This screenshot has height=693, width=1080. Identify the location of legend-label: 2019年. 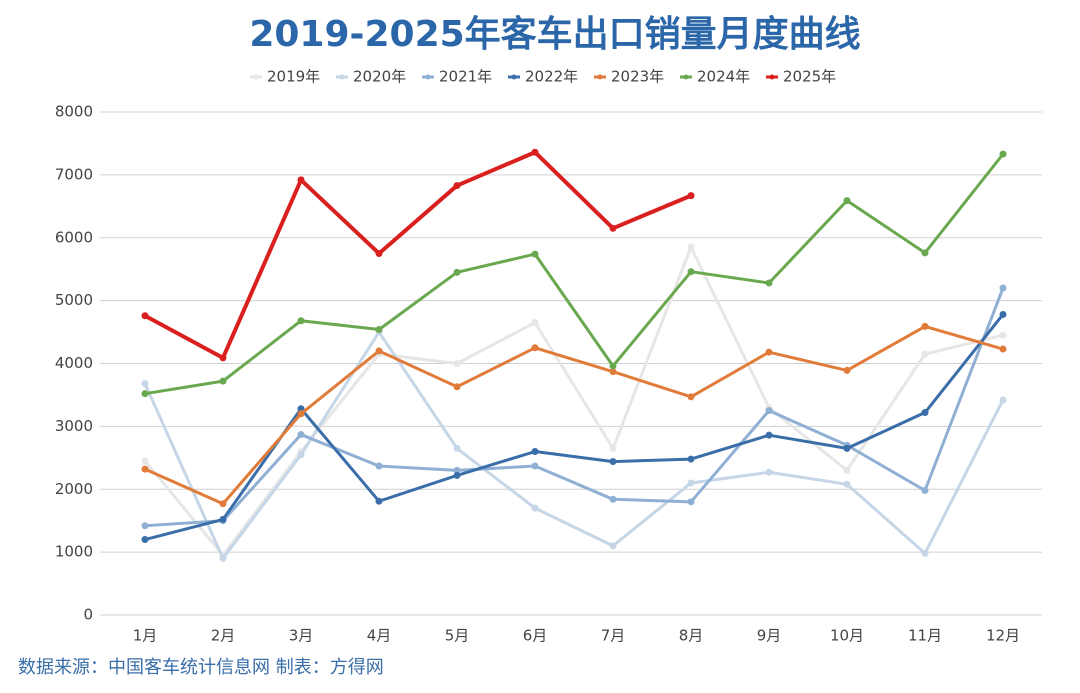
(293, 77).